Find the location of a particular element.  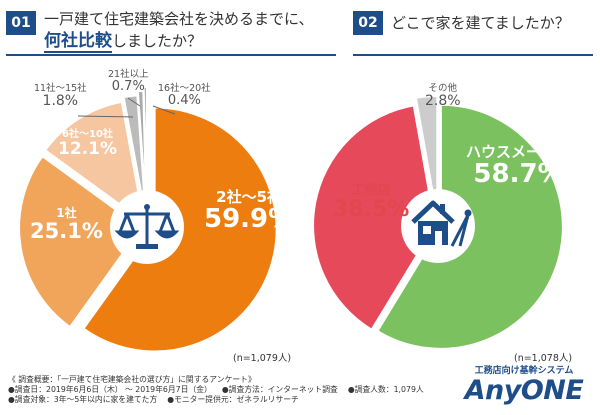

question-1-emphasis: 何社比較 is located at coordinates (78, 42).